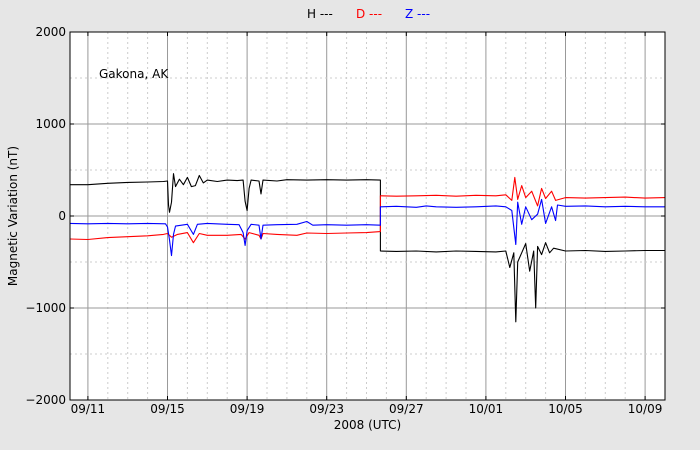  I want to click on series-line-d, so click(367, 210).